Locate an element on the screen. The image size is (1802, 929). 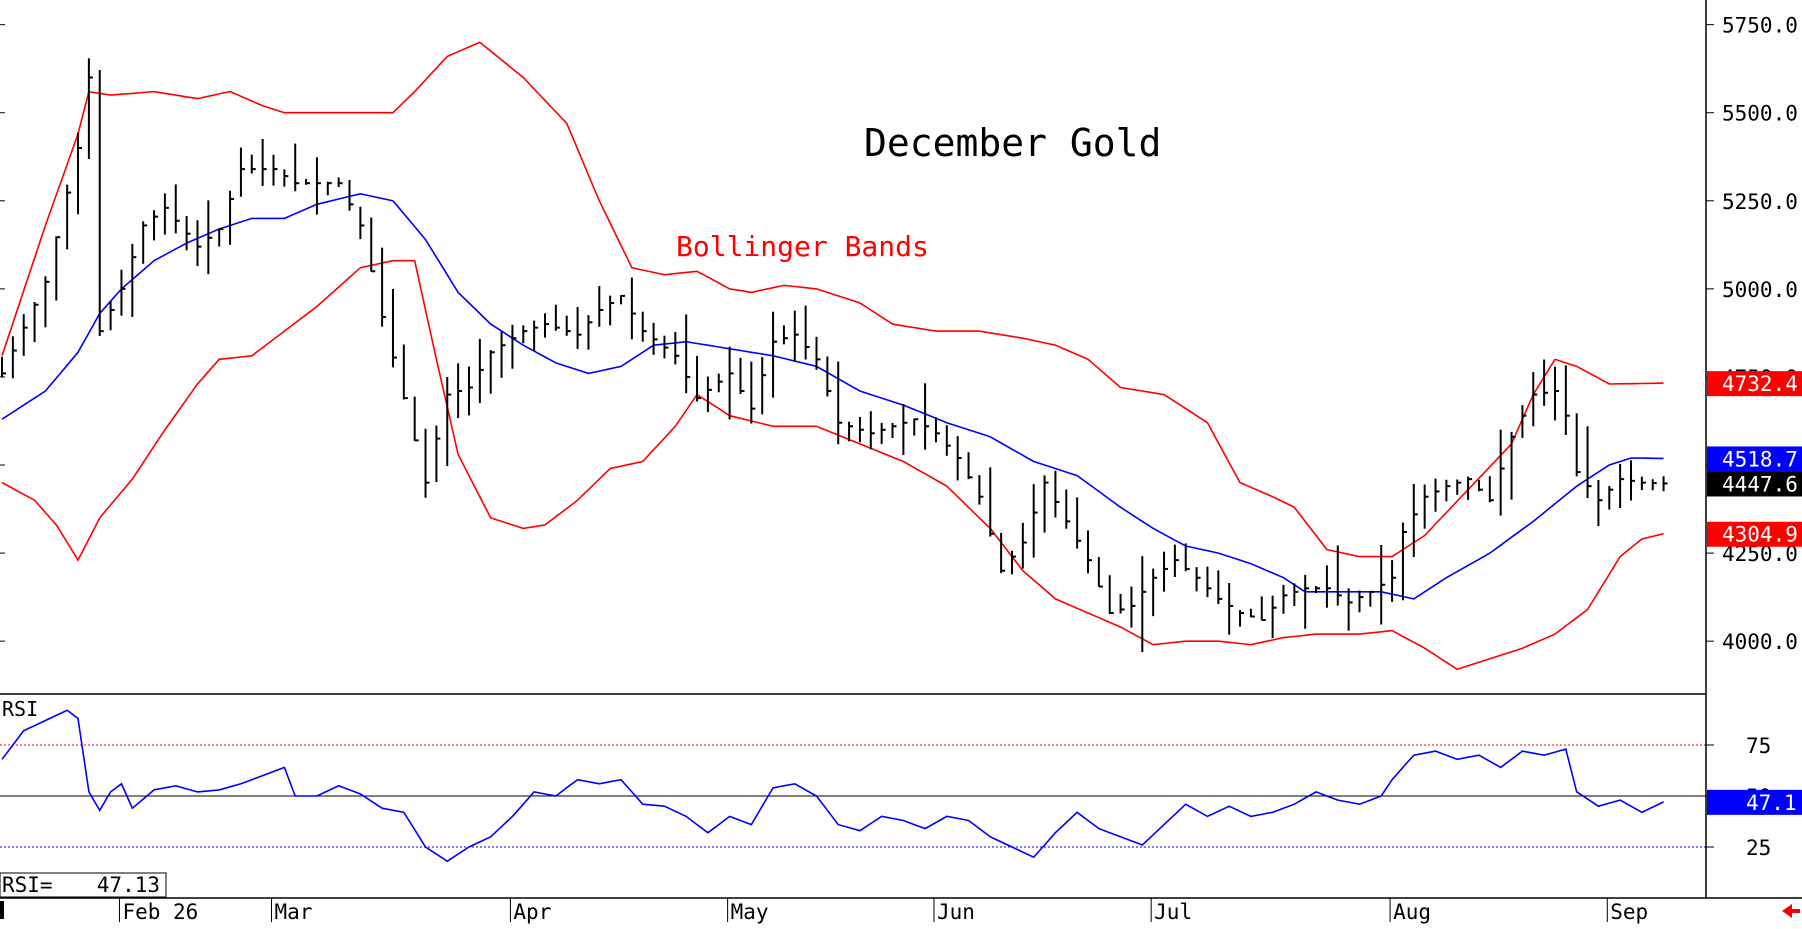
rsi-value-tag-label: 47.1 is located at coordinates (1771, 803).